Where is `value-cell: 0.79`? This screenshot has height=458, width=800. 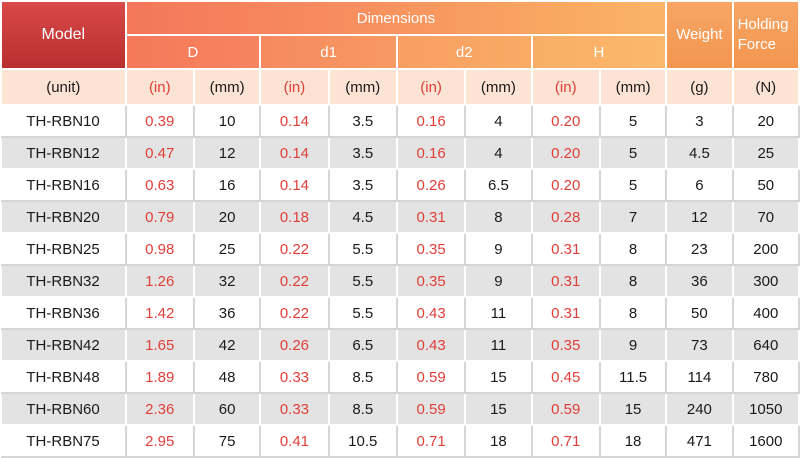 value-cell: 0.79 is located at coordinates (159, 217).